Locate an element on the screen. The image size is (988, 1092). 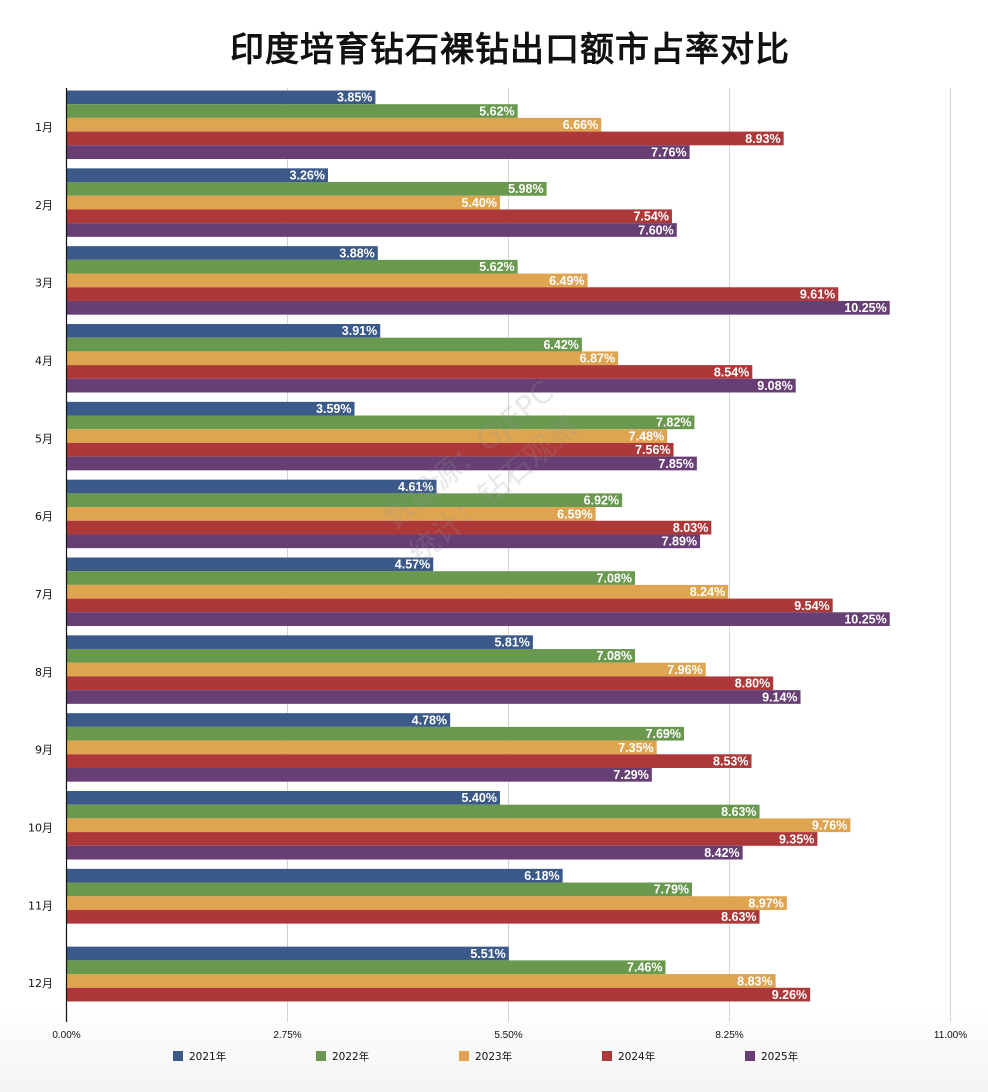
bar-value-label: 8.83% is located at coordinates (754, 981).